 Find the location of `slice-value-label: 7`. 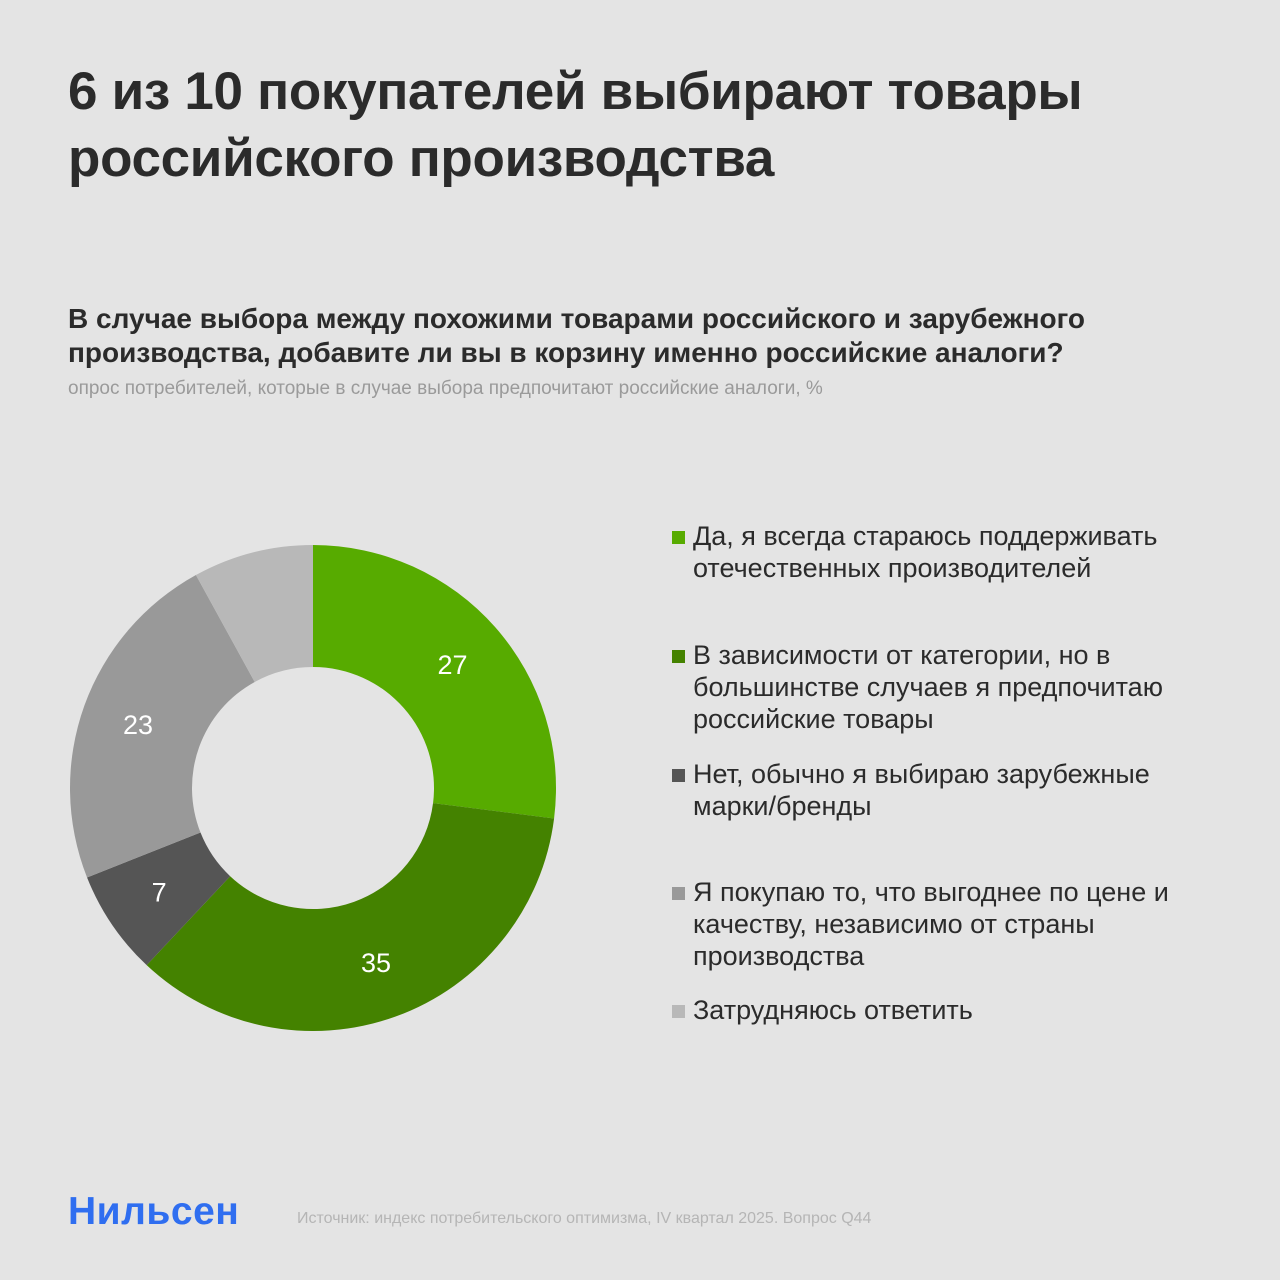

slice-value-label: 7 is located at coordinates (159, 893).